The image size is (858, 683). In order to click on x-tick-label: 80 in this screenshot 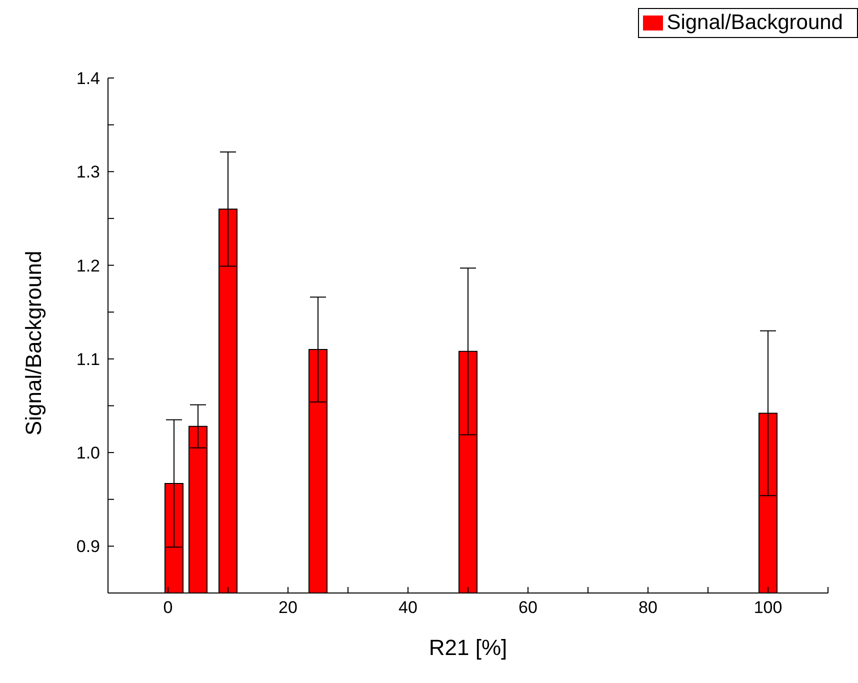, I will do `click(648, 608)`.